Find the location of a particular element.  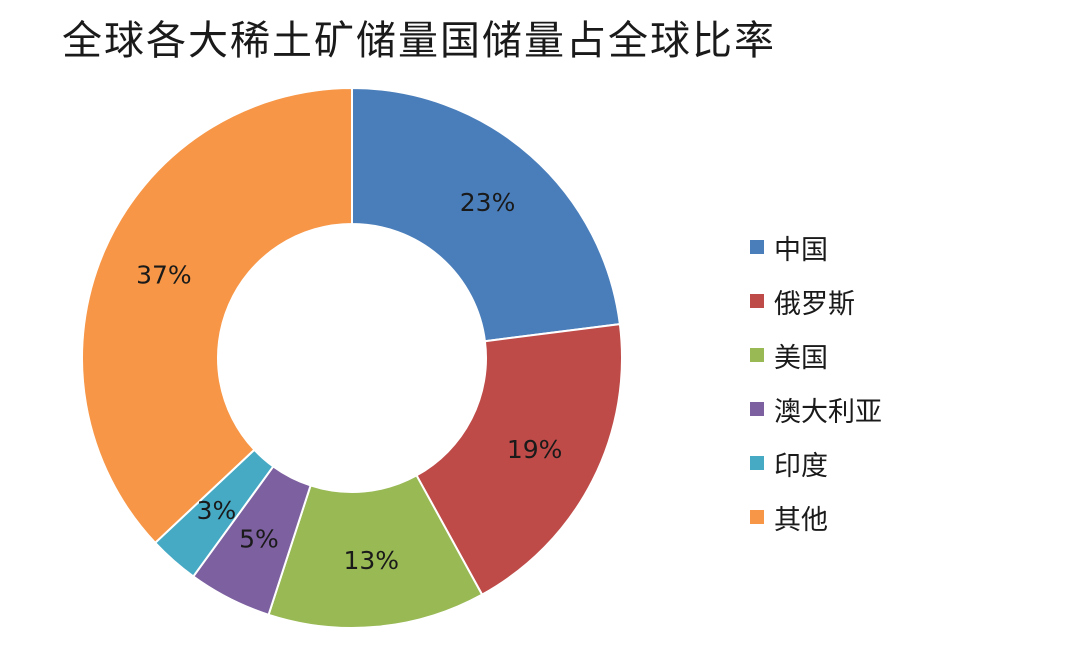

legend-item-other: 其他 is located at coordinates (816, 517).